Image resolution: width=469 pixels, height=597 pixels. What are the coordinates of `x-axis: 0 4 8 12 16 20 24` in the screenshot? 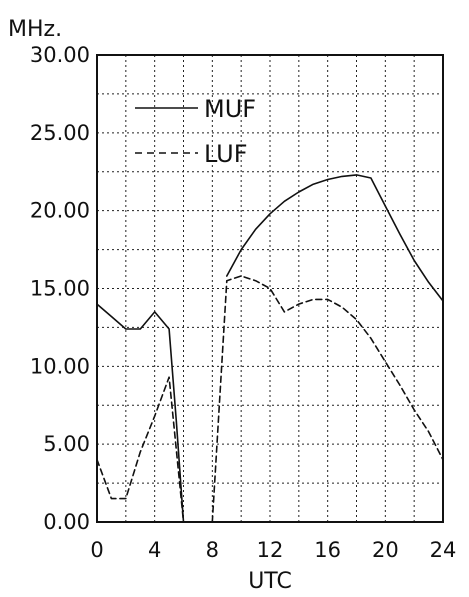 It's located at (273, 550).